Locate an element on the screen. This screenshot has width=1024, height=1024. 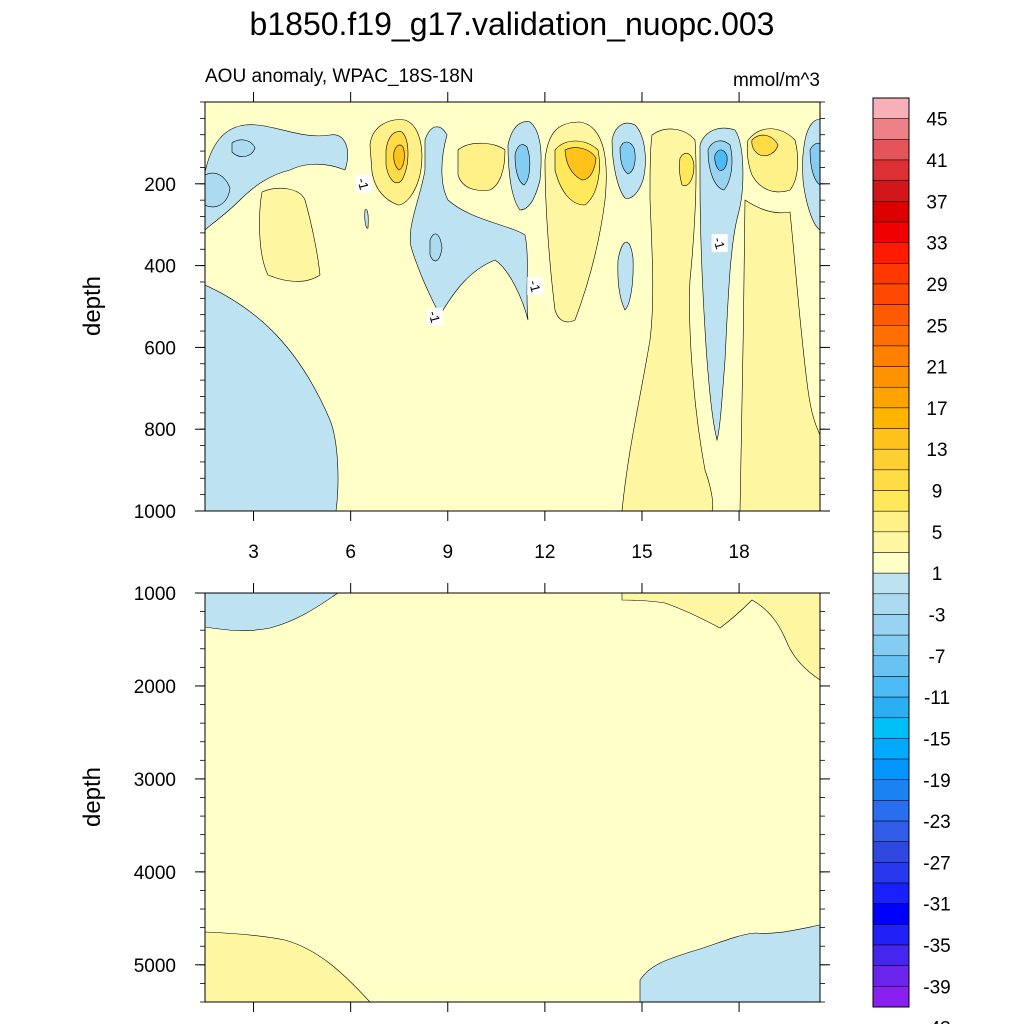
chart-title: b1850.f19_g17.validation_nuopc.003 is located at coordinates (512, 24).